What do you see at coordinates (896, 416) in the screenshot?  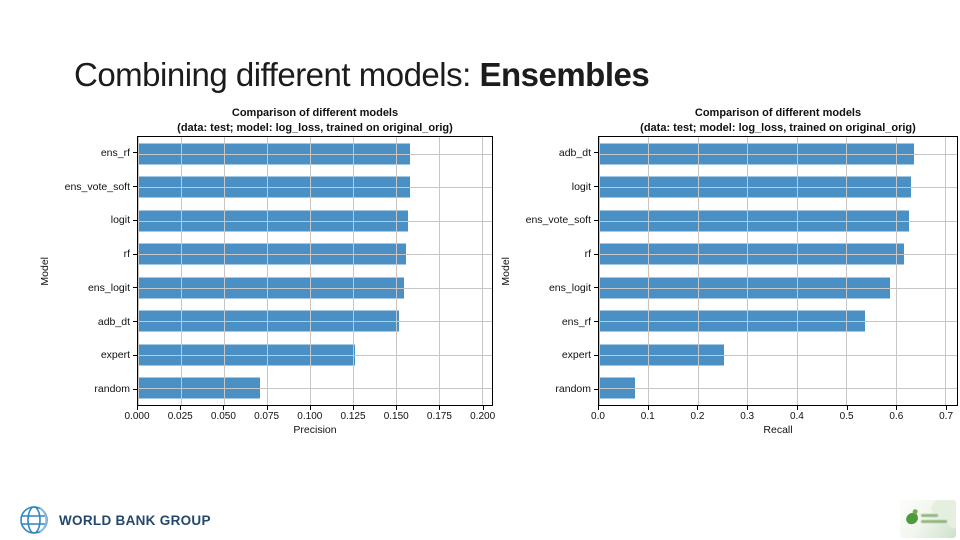 I see `x-tick-label: 0.6` at bounding box center [896, 416].